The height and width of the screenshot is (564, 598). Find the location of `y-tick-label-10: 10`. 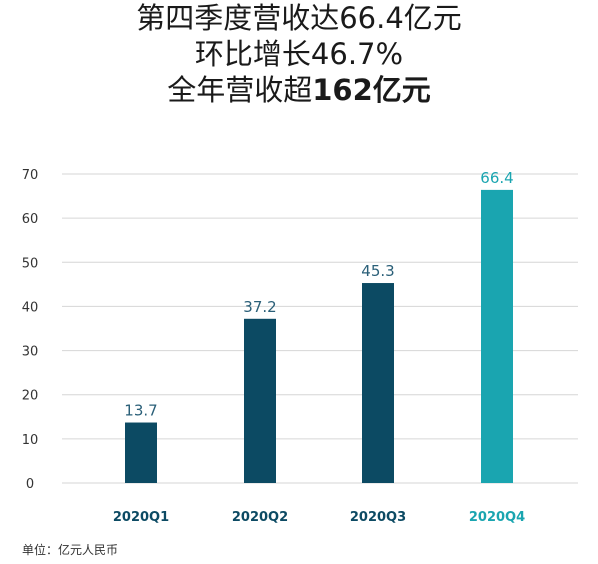

y-tick-label-10: 10 is located at coordinates (30, 440).